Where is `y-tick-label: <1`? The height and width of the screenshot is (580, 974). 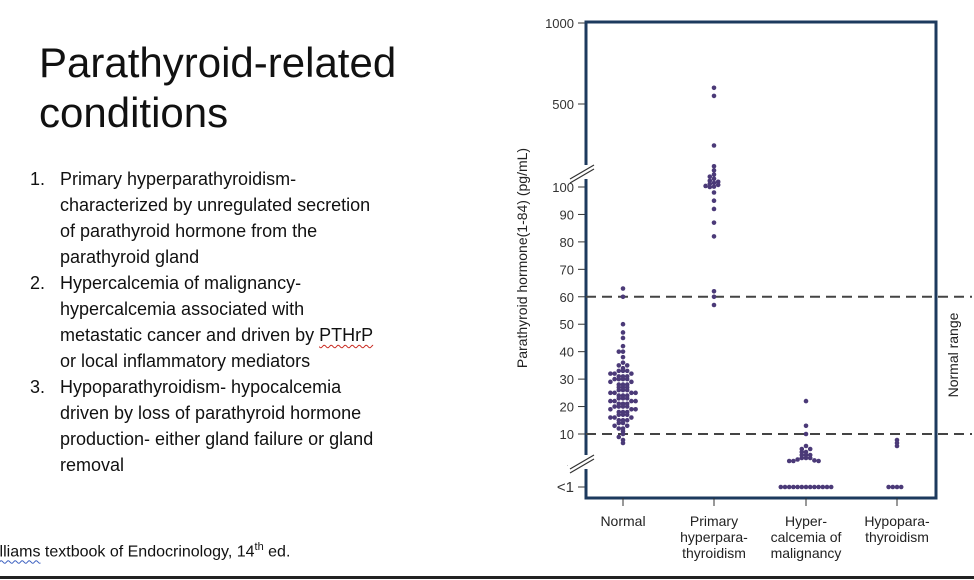
y-tick-label: <1 is located at coordinates (565, 487).